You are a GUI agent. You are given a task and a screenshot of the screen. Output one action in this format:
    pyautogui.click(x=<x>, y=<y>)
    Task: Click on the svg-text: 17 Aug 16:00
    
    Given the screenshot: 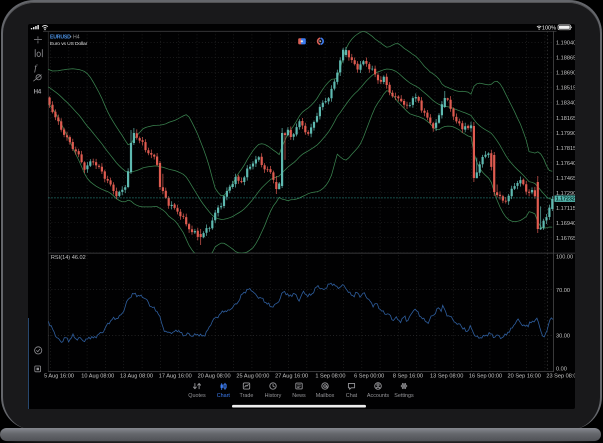 What is the action you would take?
    pyautogui.click(x=175, y=376)
    